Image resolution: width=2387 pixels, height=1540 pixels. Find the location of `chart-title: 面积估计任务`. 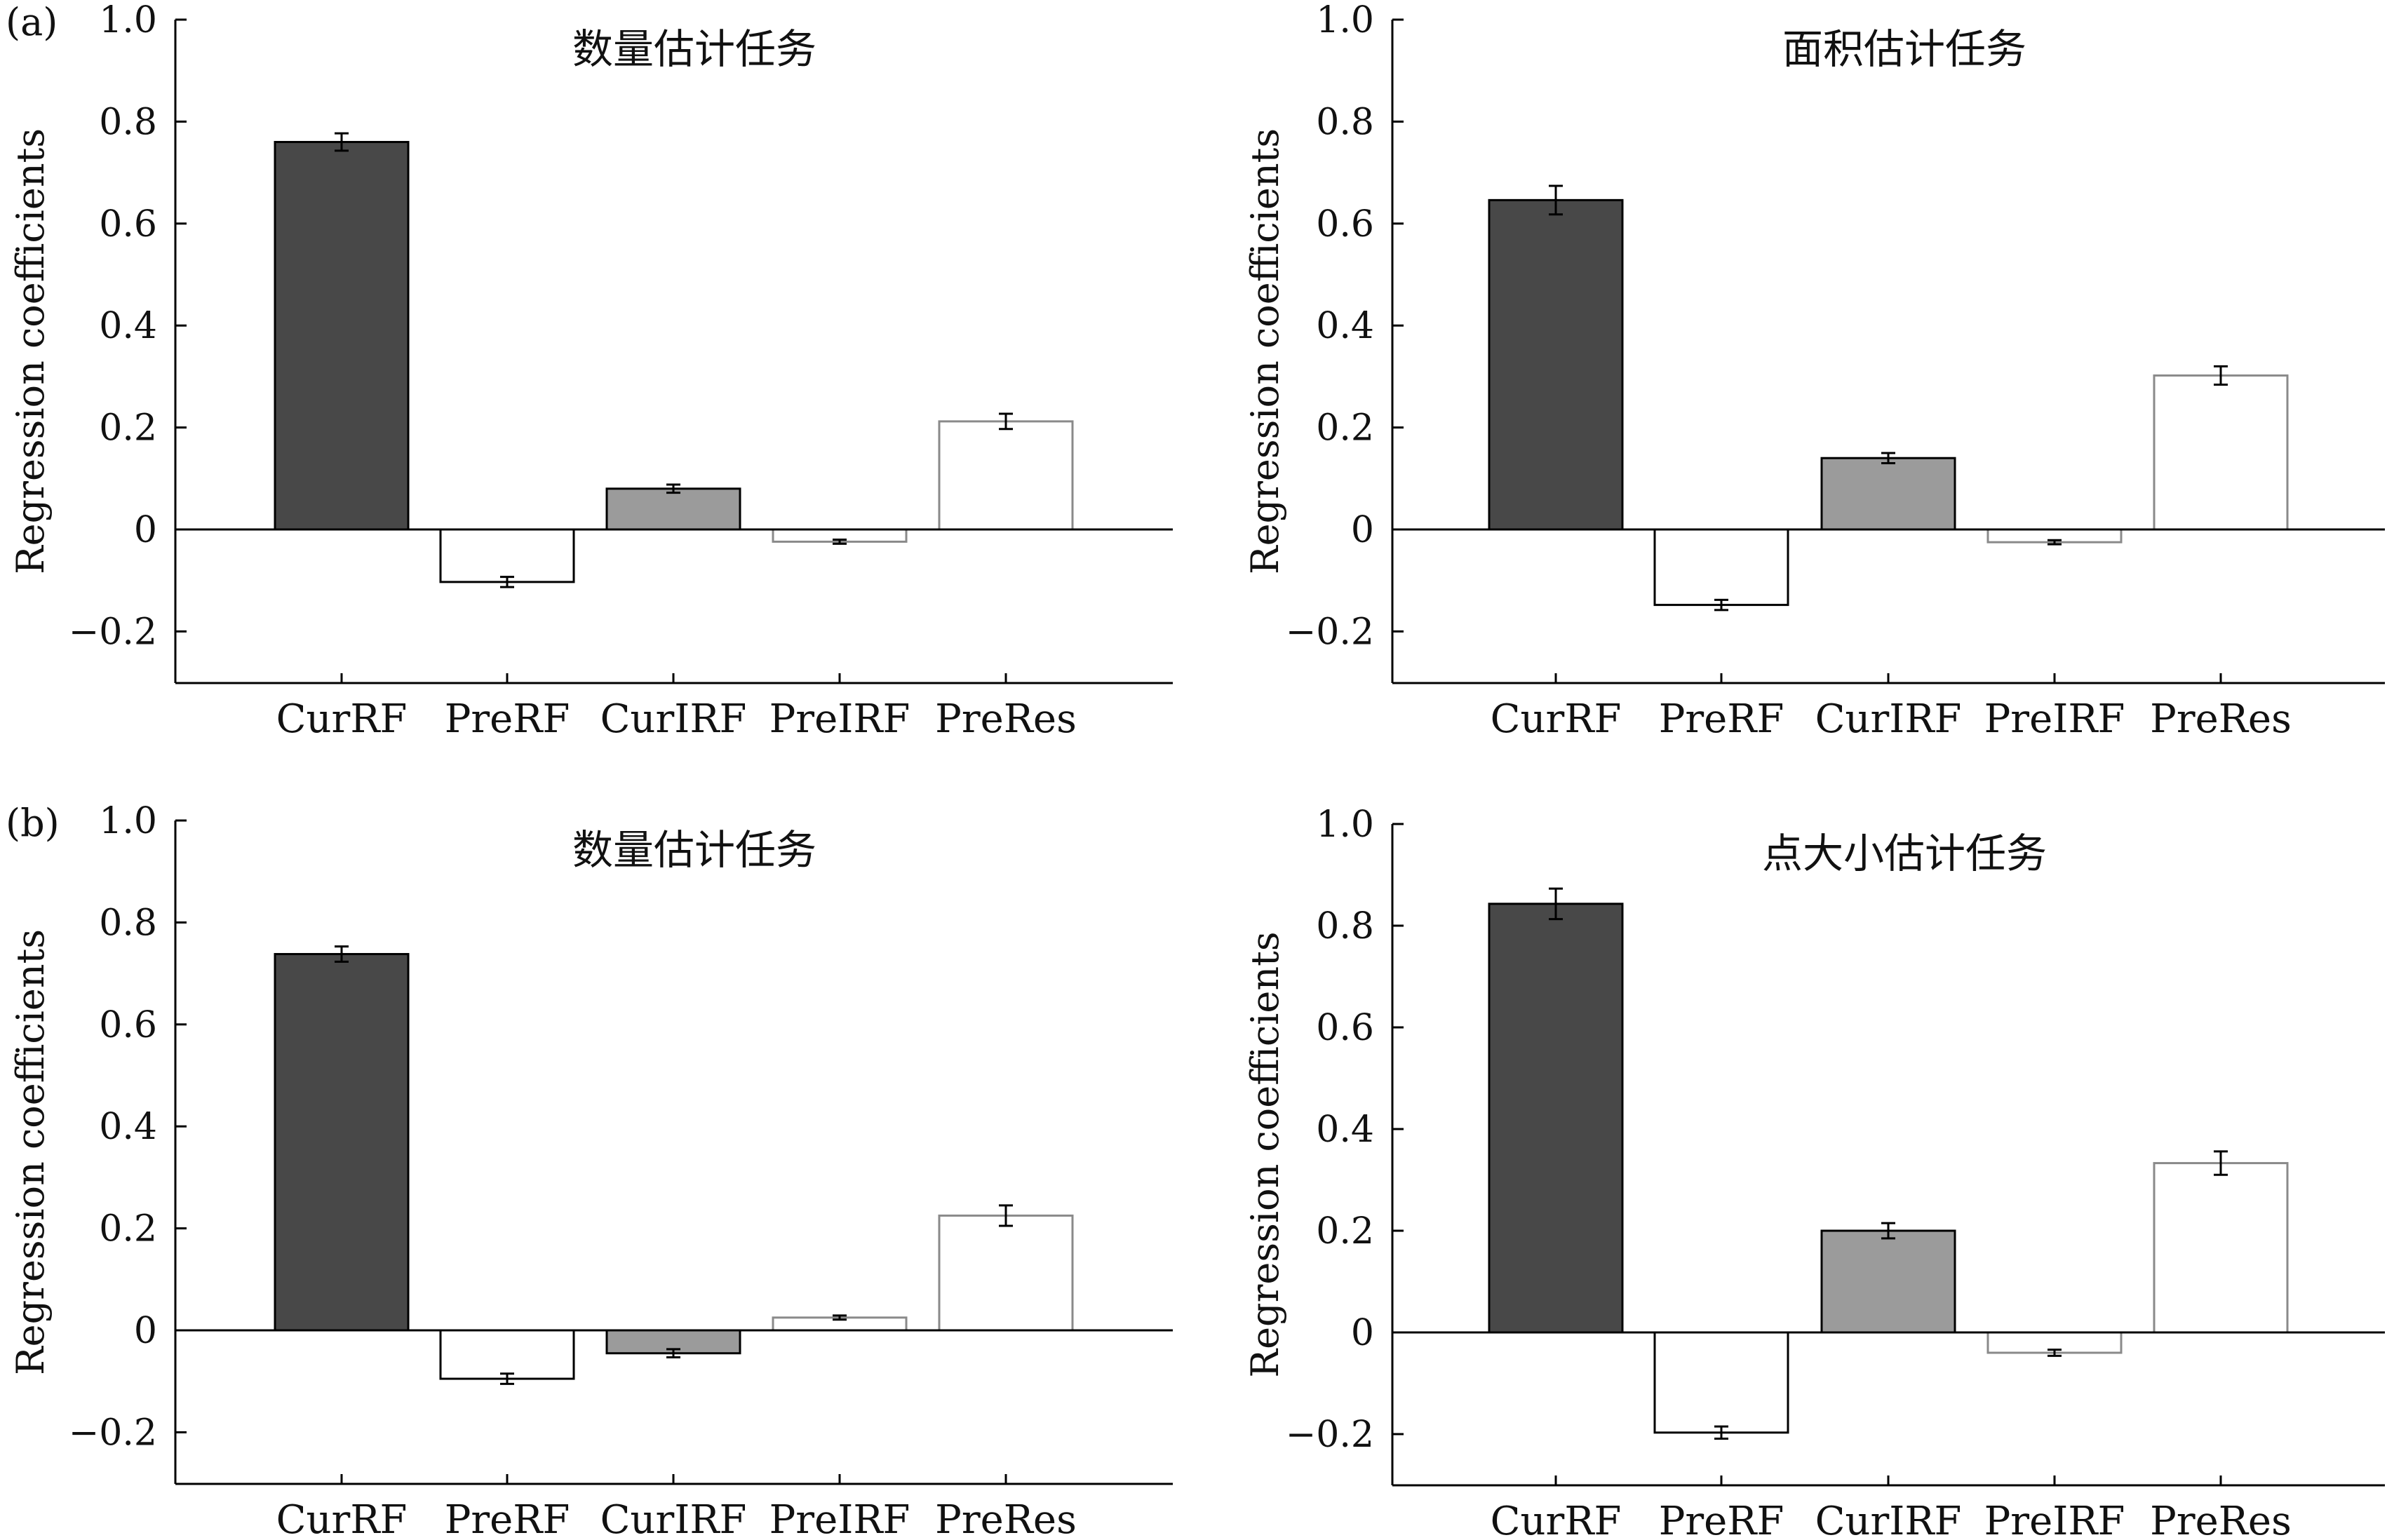

chart-title: 面积估计任务 is located at coordinates (1904, 49).